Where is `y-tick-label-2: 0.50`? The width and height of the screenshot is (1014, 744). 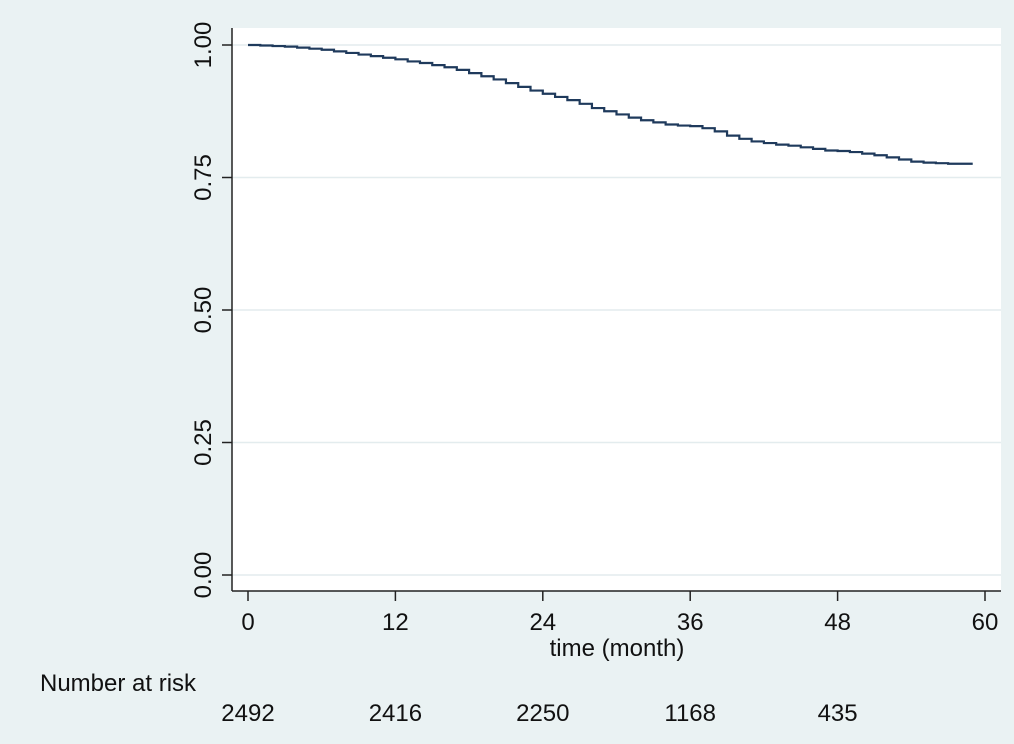 y-tick-label-2: 0.50 is located at coordinates (203, 310).